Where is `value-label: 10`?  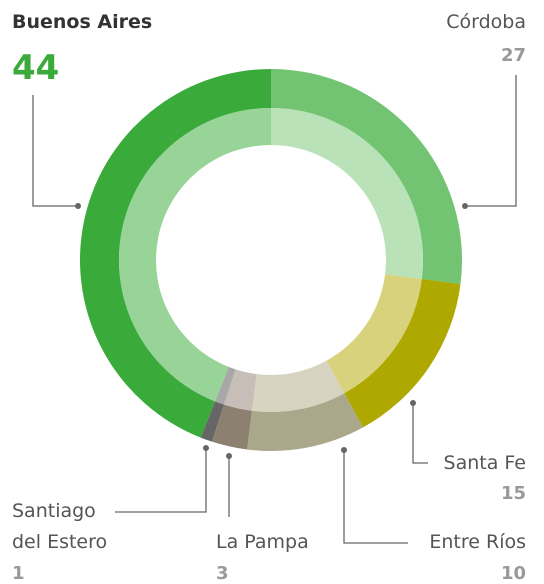
value-label: 10 is located at coordinates (513, 573).